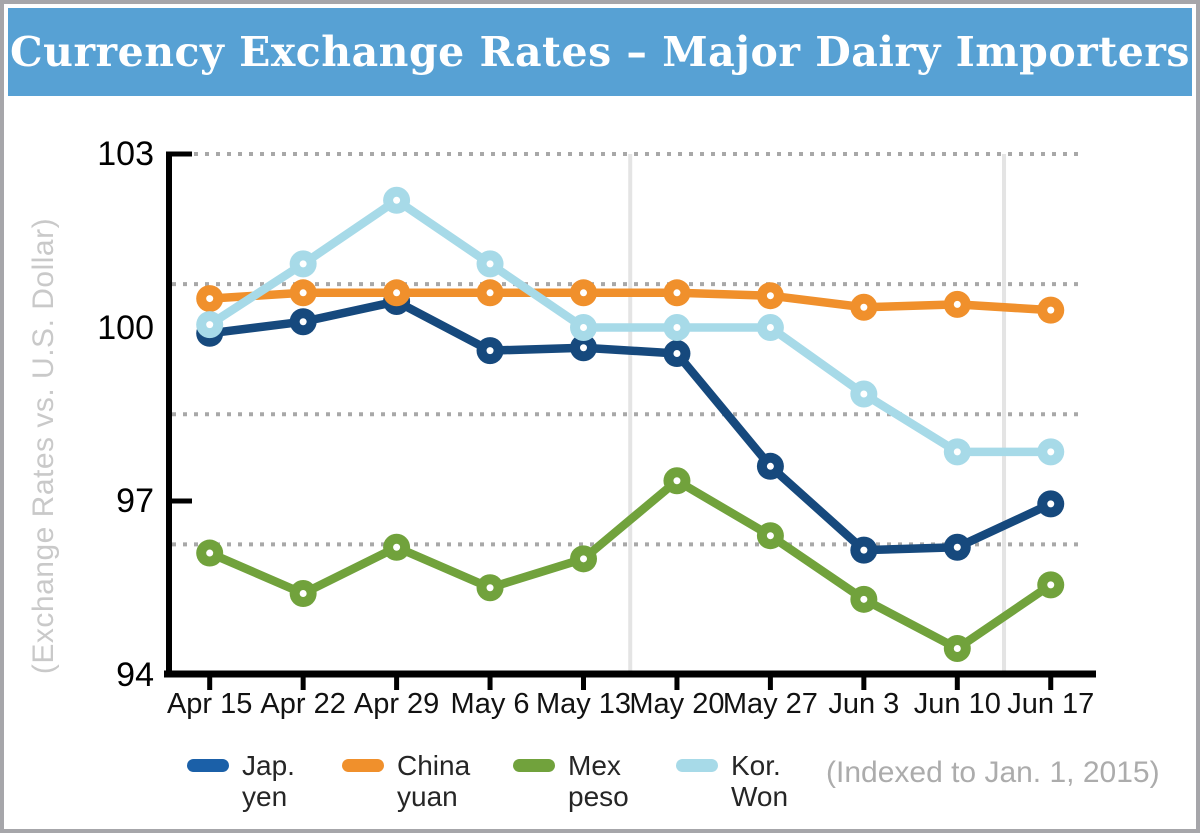 The width and height of the screenshot is (1200, 833). What do you see at coordinates (630, 301) in the screenshot?
I see `series-line-china-yuan` at bounding box center [630, 301].